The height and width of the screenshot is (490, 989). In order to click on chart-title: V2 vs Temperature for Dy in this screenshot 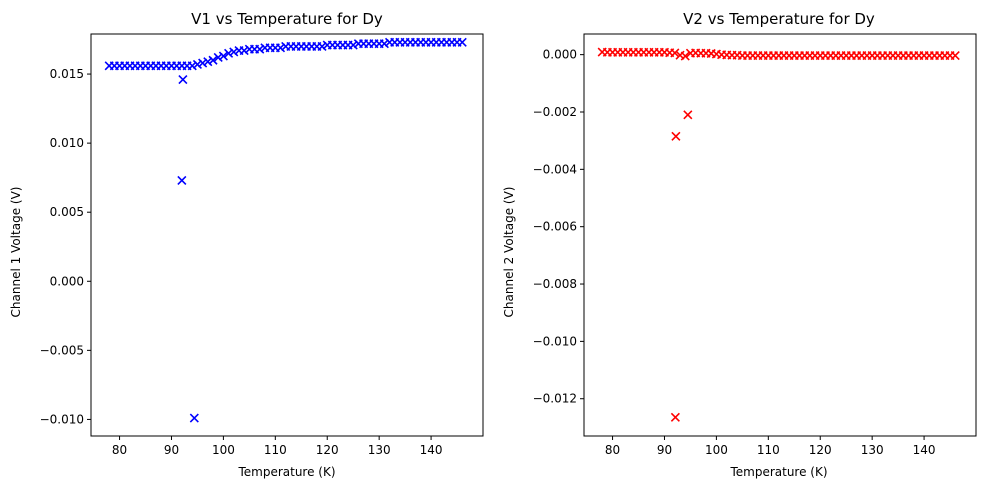, I will do `click(779, 19)`.